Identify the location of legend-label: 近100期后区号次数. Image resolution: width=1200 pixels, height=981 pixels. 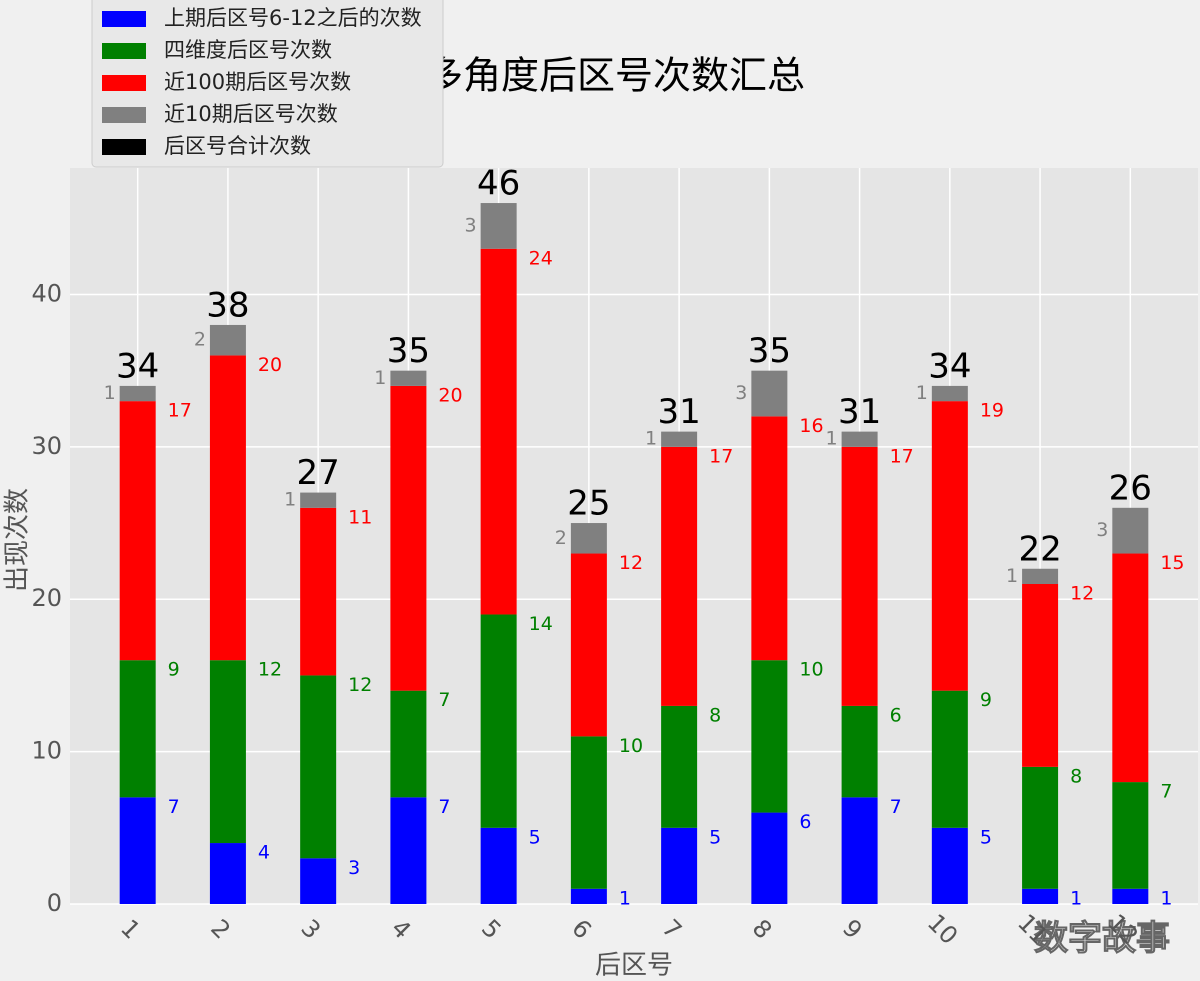
(257, 82).